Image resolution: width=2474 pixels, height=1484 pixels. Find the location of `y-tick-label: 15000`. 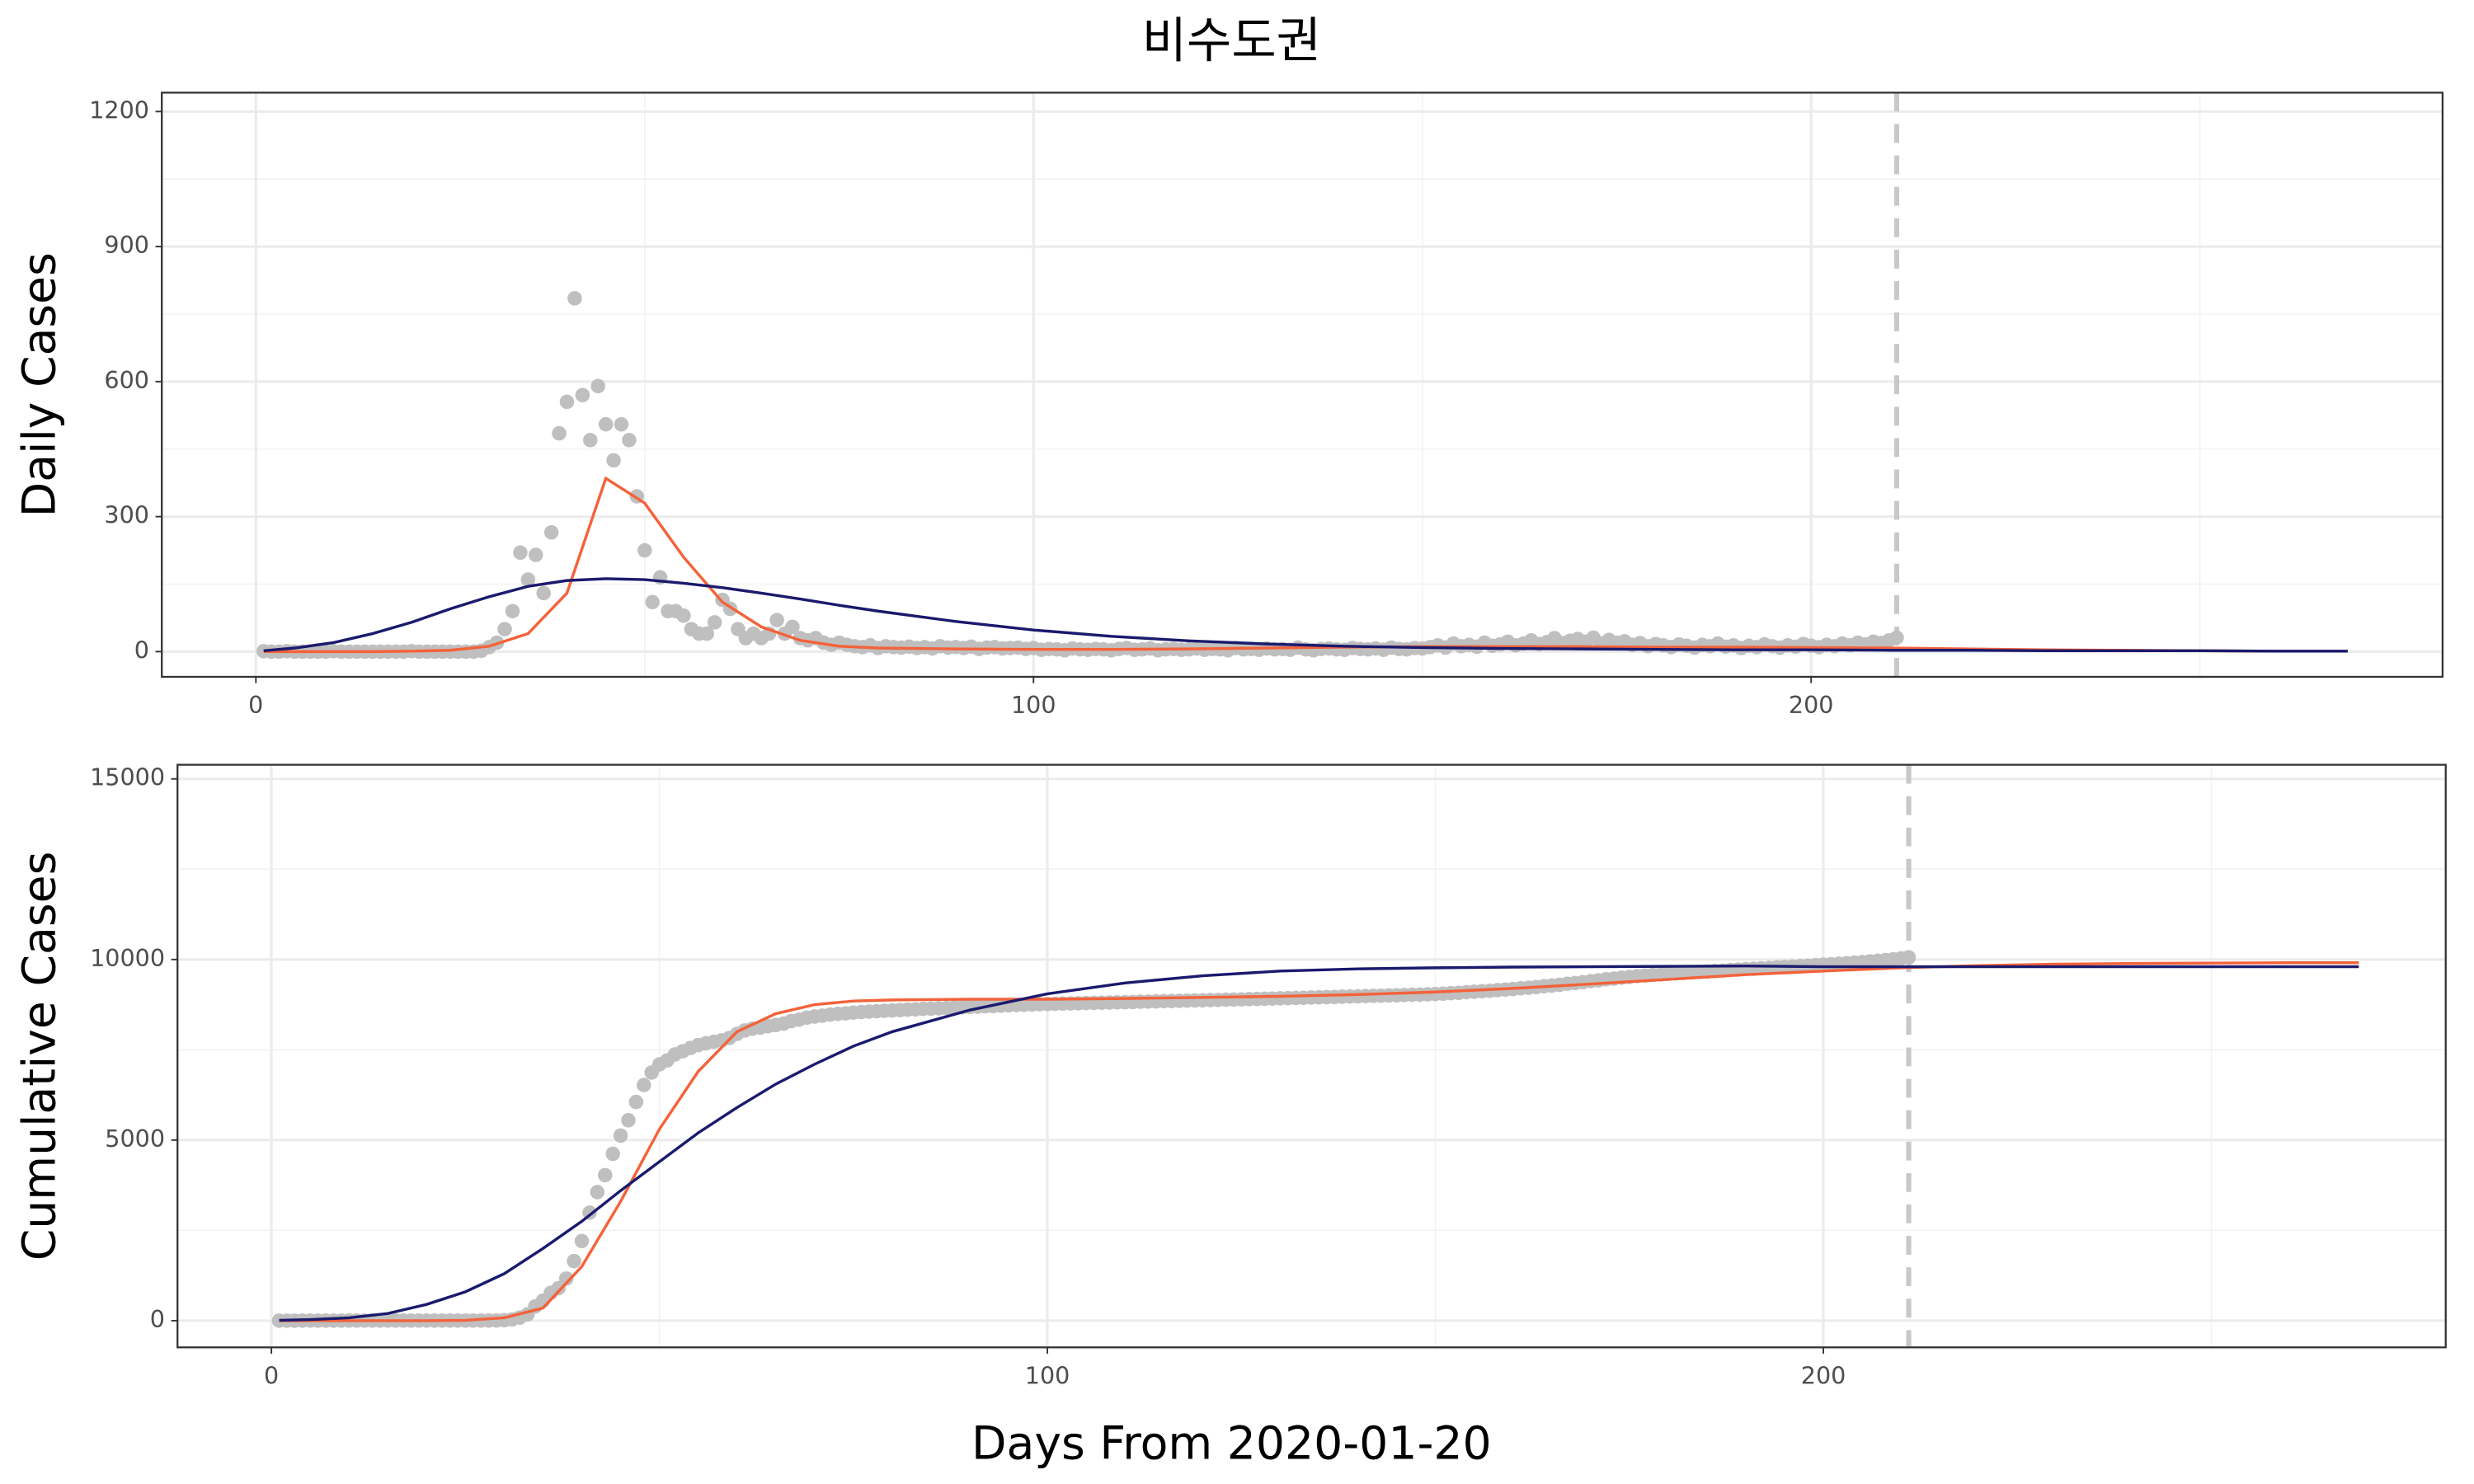

y-tick-label: 15000 is located at coordinates (127, 777).